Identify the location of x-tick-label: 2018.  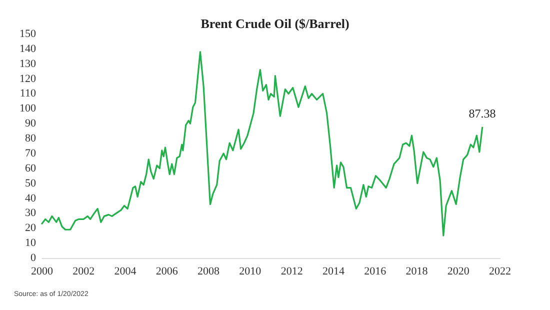
(417, 272).